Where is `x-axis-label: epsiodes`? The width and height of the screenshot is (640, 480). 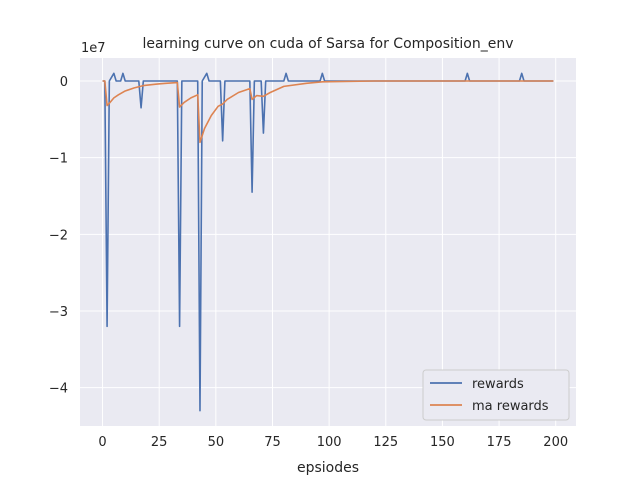
x-axis-label: epsiodes is located at coordinates (328, 468).